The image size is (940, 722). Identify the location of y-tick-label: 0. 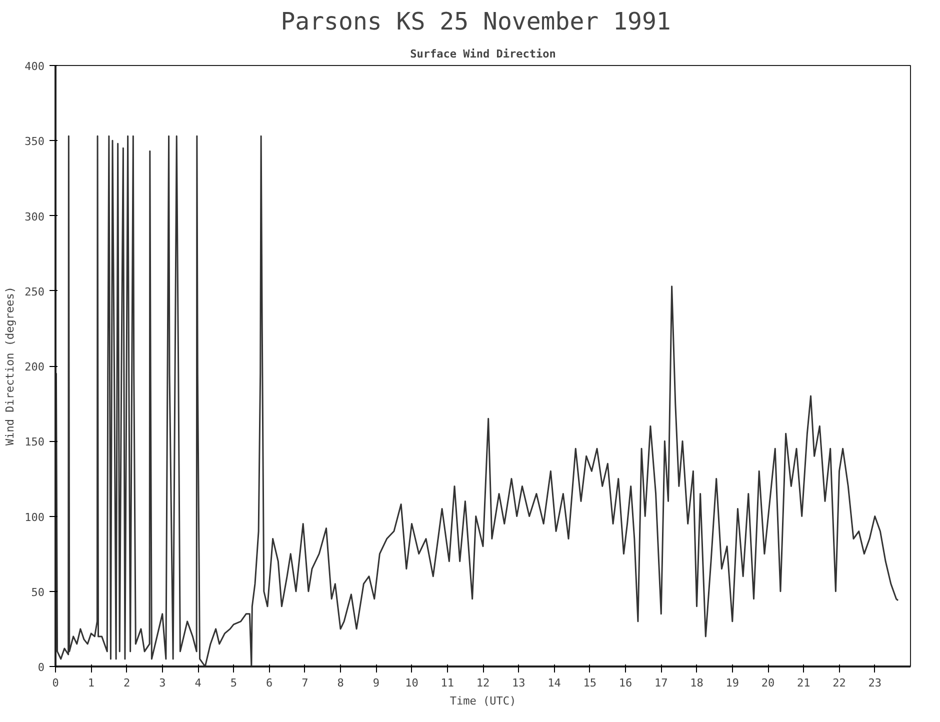
(41, 667).